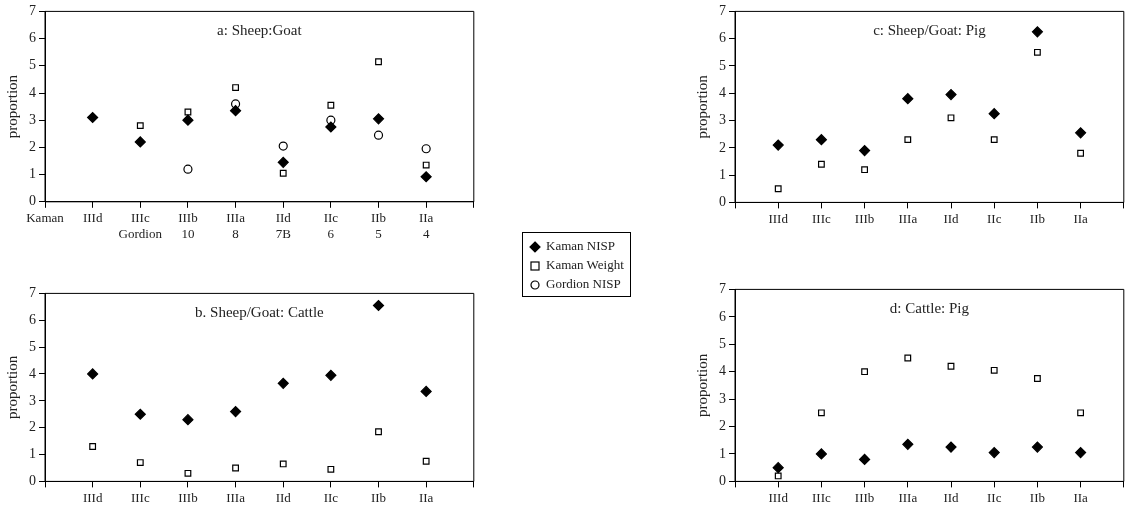 This screenshot has width=1130, height=509. I want to click on text: d: Cattle: Pig, so click(929, 307).